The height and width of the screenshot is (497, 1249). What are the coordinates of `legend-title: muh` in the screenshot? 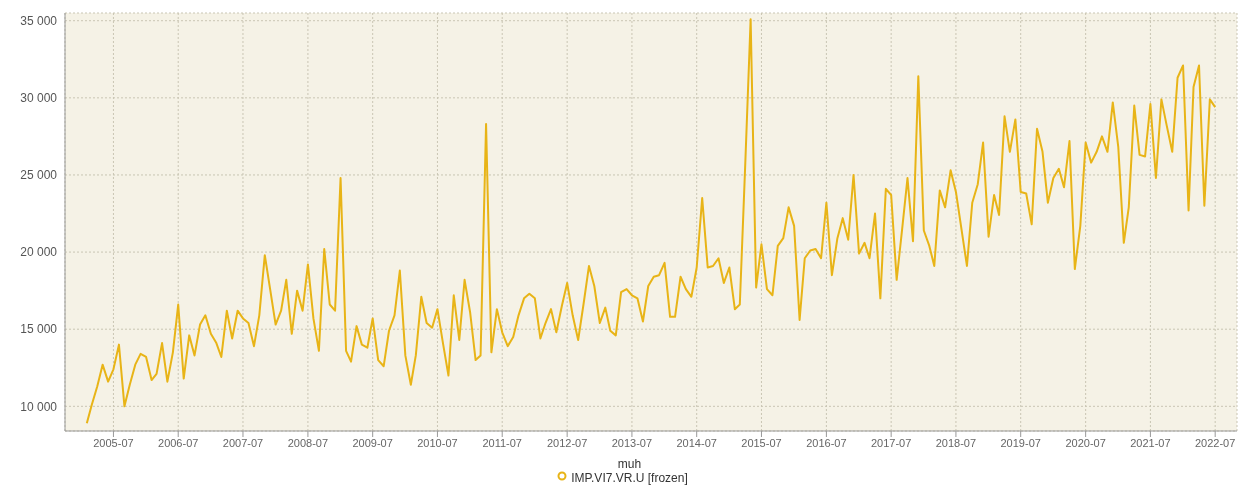 It's located at (629, 464).